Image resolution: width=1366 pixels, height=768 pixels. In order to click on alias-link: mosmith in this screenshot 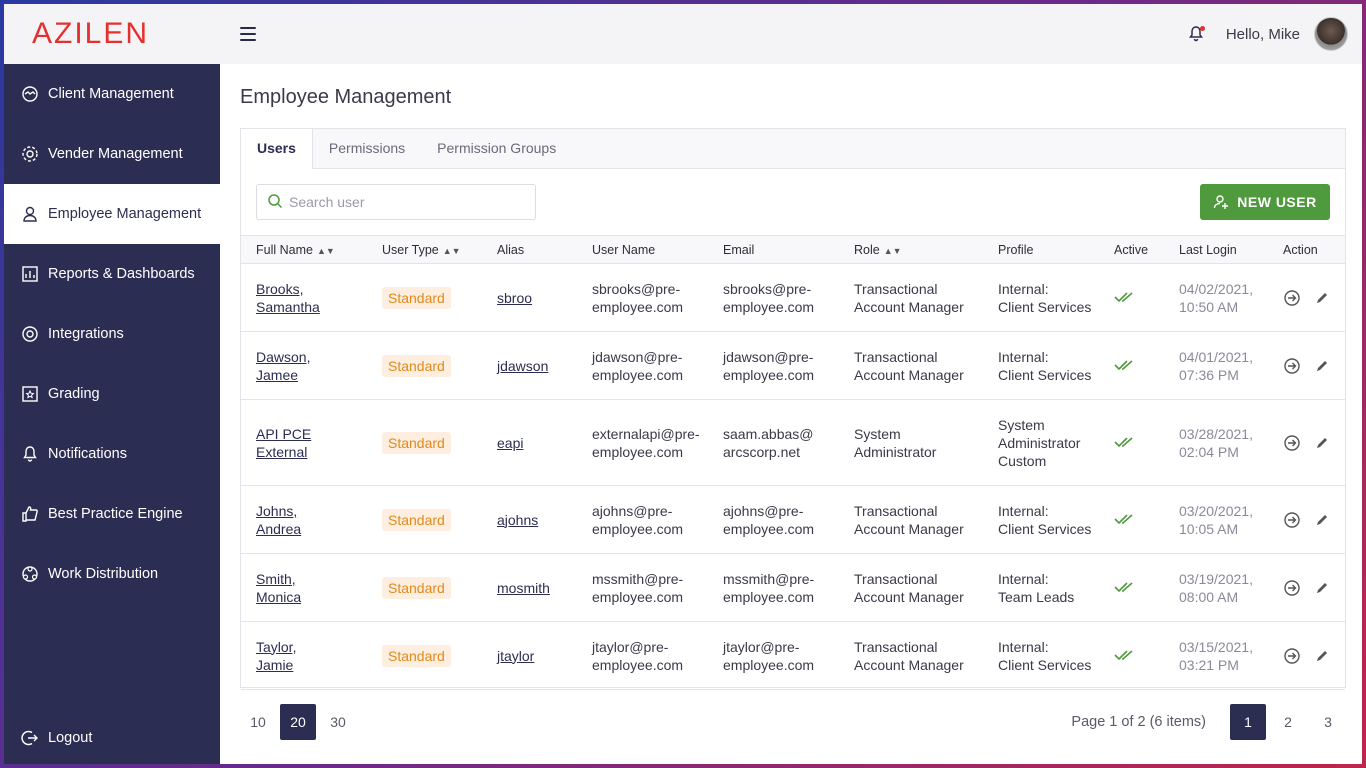, I will do `click(523, 587)`.